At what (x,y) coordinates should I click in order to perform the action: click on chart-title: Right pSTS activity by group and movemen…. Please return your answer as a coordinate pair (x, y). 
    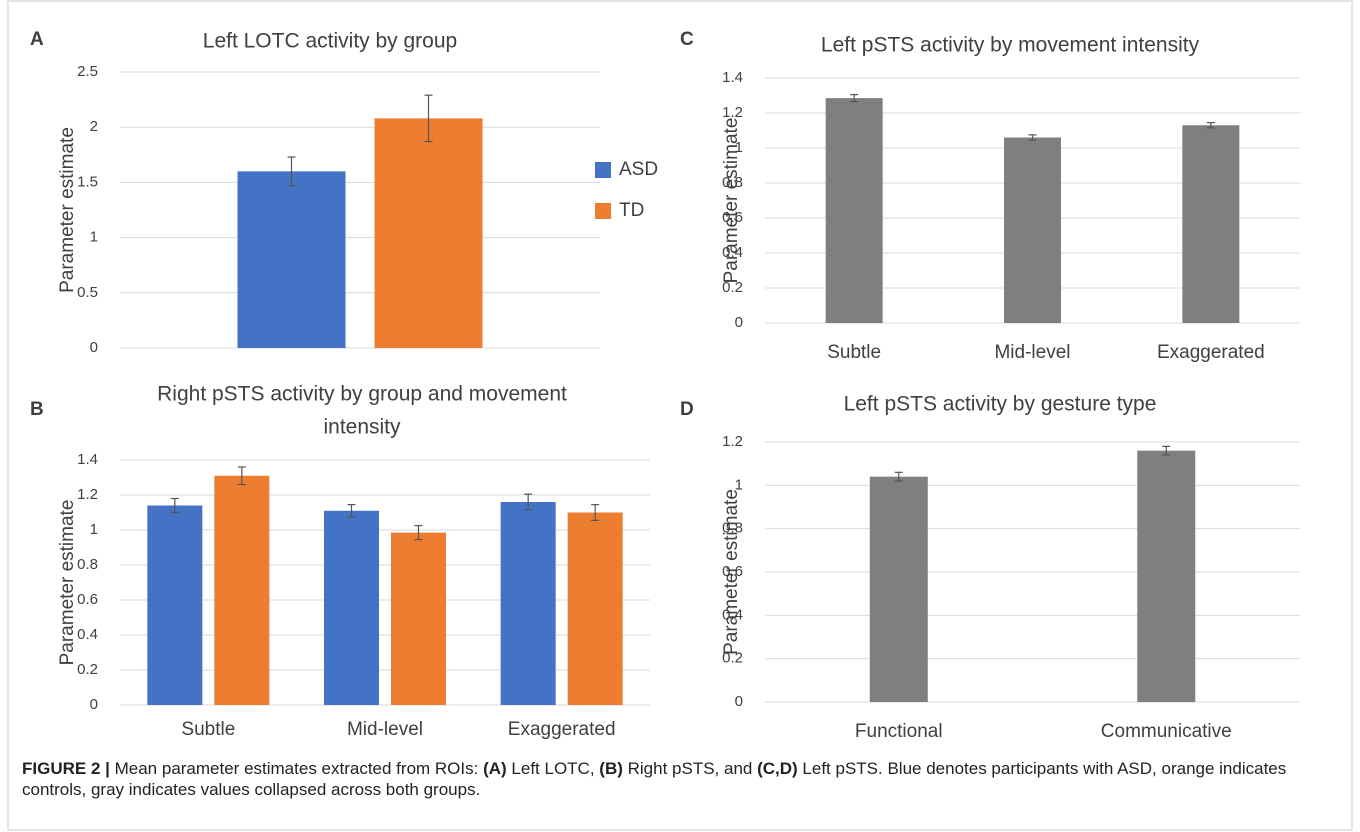
    Looking at the image, I should click on (362, 394).